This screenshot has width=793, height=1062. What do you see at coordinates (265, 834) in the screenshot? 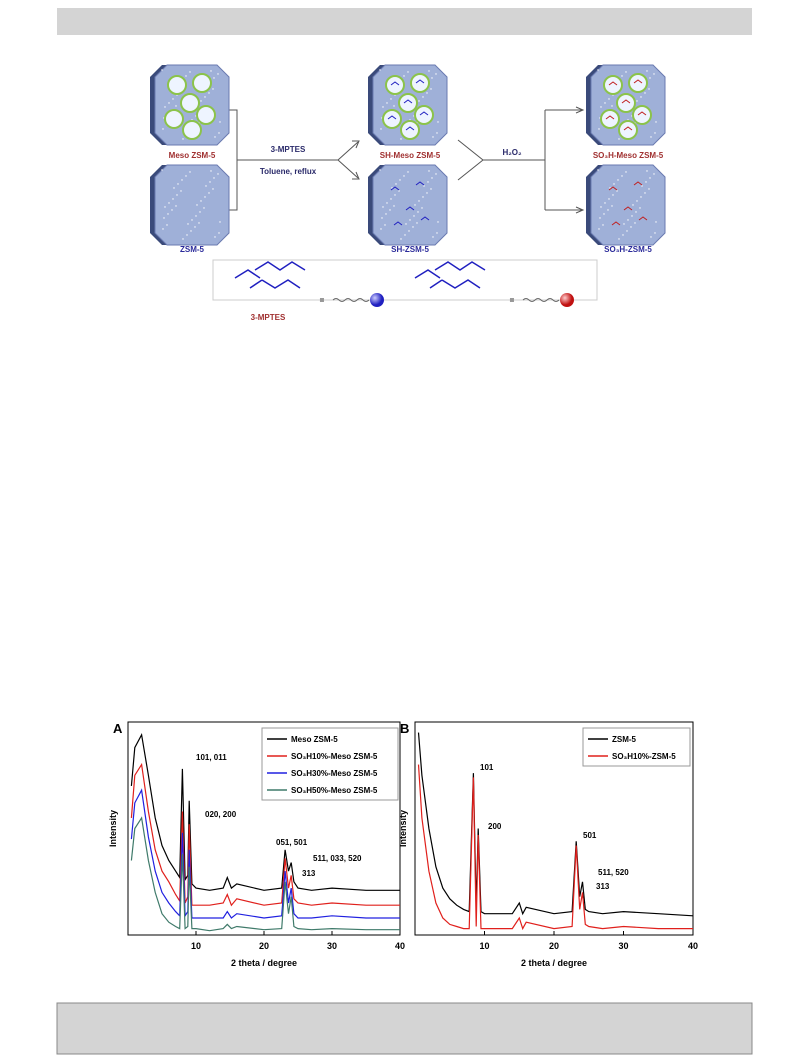
I see `series-line` at bounding box center [265, 834].